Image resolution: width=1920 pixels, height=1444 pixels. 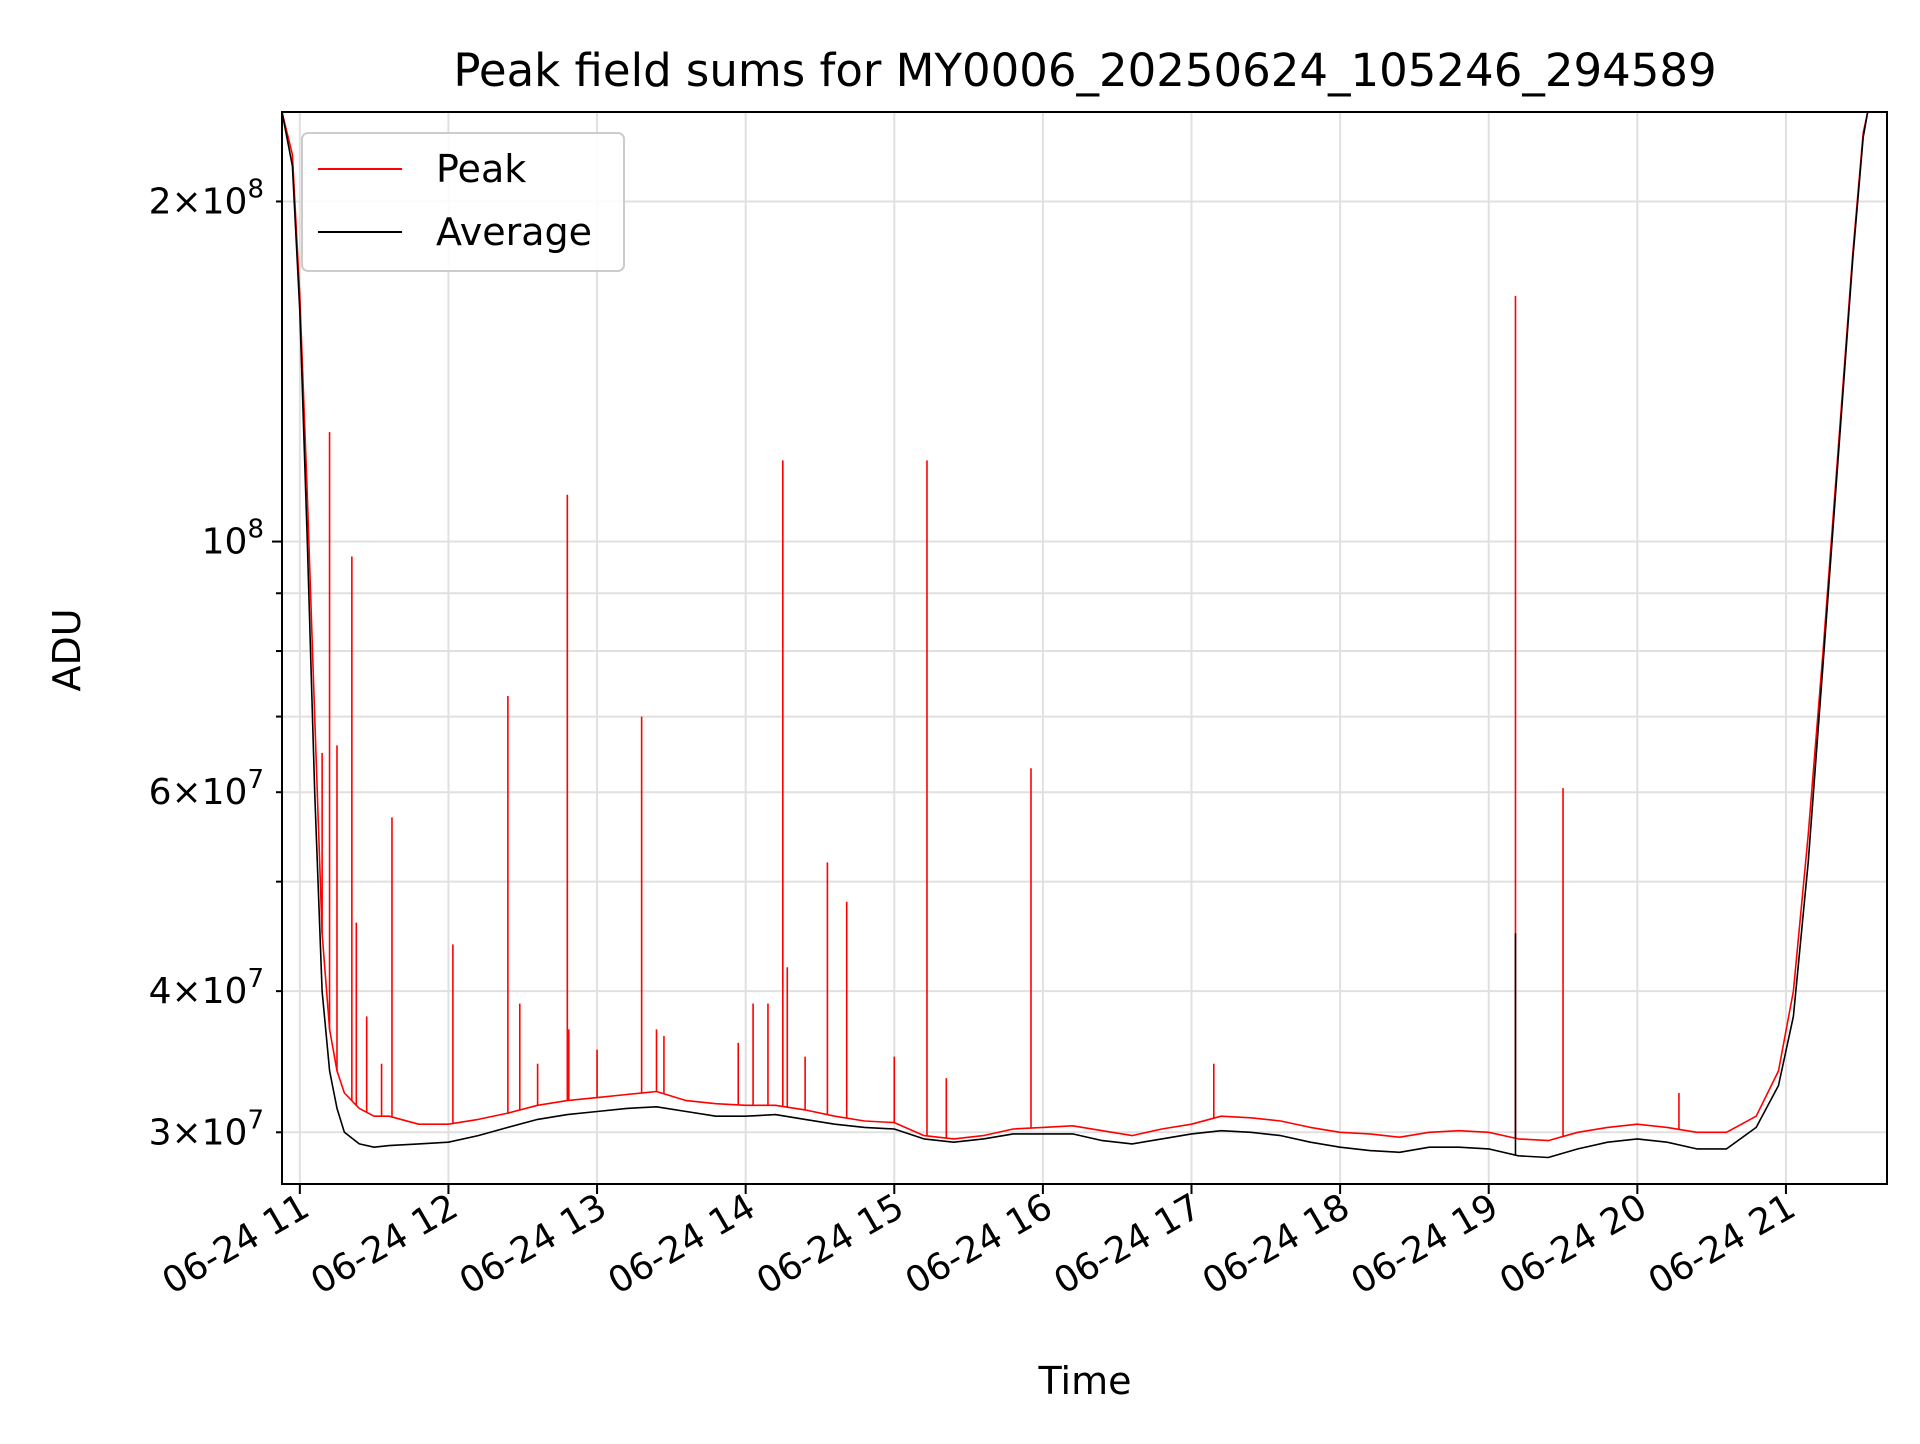 What do you see at coordinates (206, 1129) in the screenshot?
I see `y-tick-label: 3×107` at bounding box center [206, 1129].